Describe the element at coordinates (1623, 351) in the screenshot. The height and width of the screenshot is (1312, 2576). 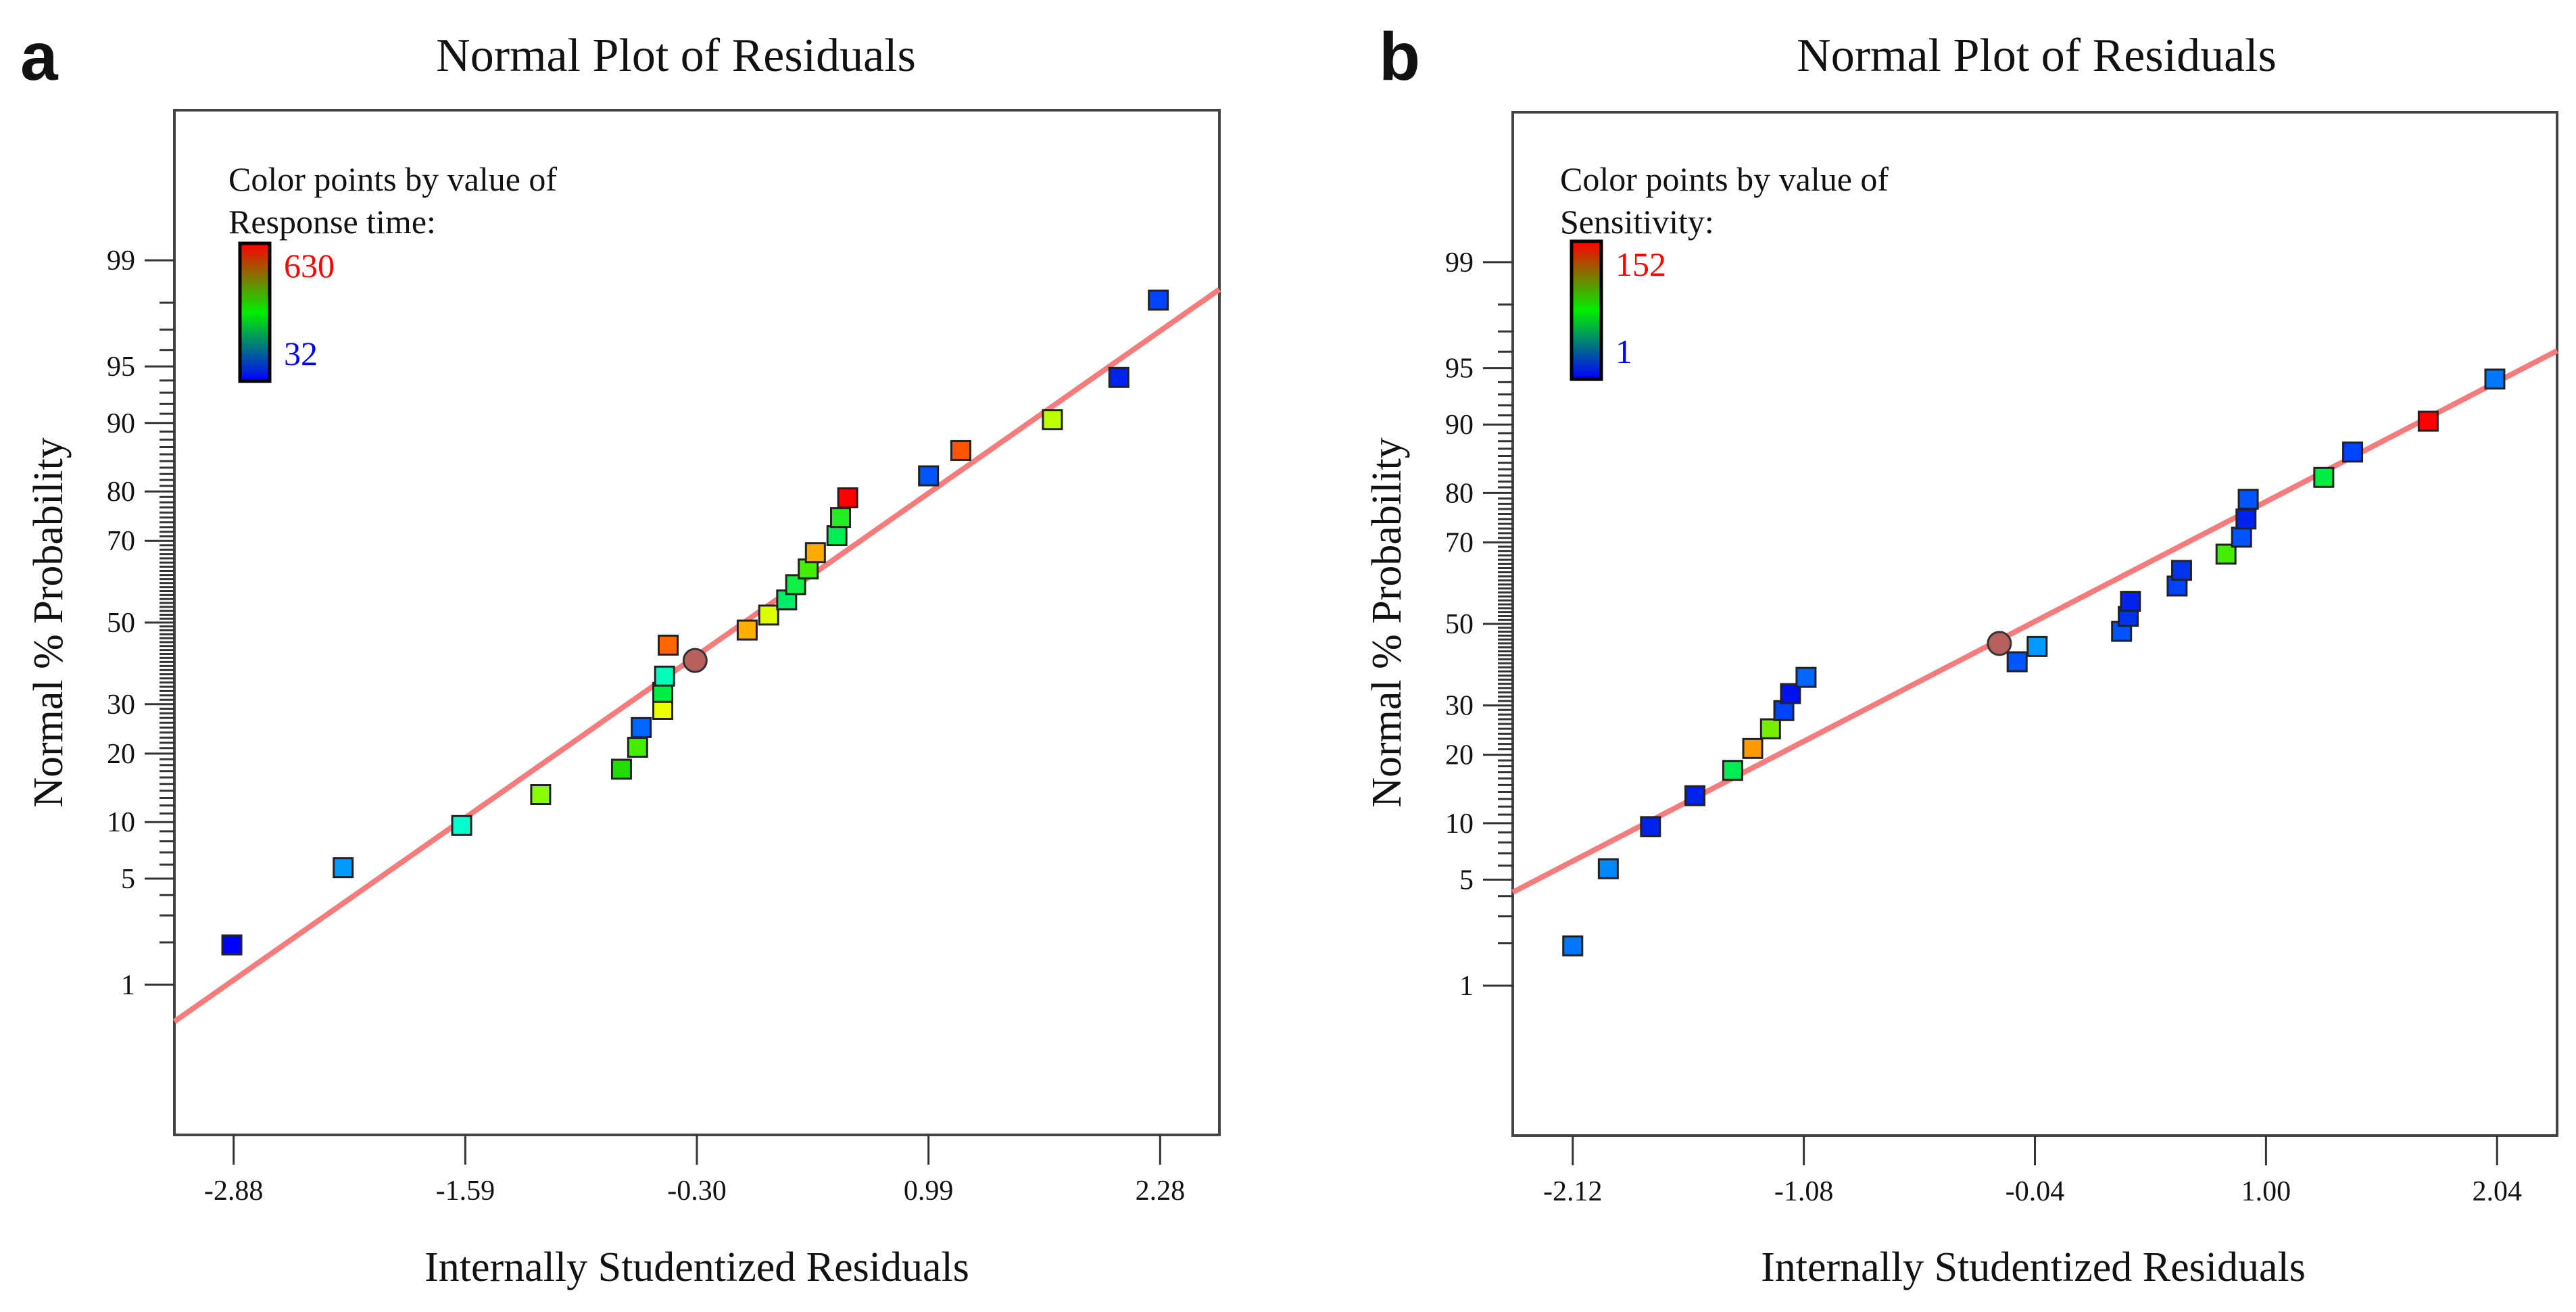
I see `colorbar-min-label: 1` at that location.